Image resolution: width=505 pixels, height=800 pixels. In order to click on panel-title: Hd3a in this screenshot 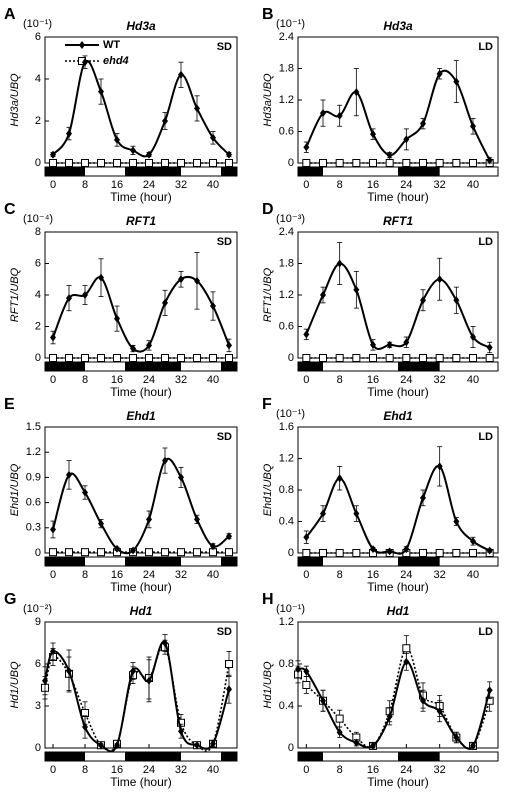, I will do `click(398, 26)`.